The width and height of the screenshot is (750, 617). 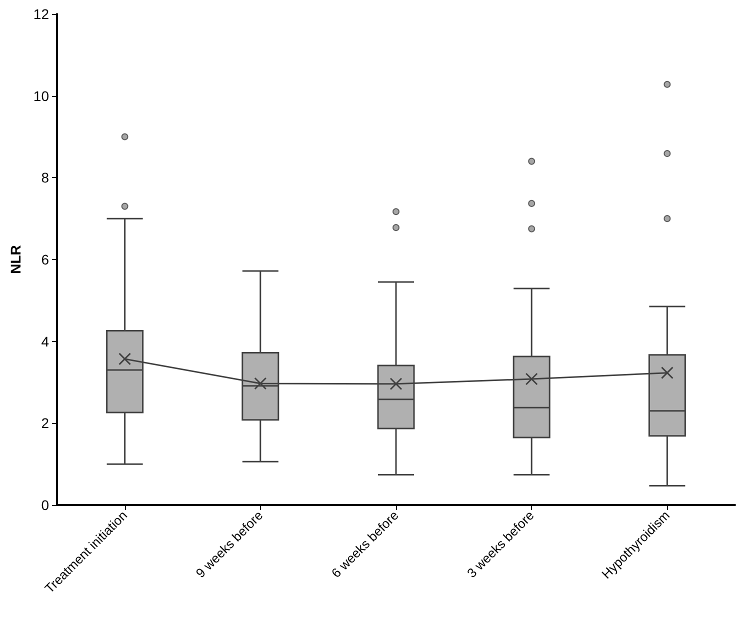 I want to click on y-tick-label: 4, so click(x=45, y=341).